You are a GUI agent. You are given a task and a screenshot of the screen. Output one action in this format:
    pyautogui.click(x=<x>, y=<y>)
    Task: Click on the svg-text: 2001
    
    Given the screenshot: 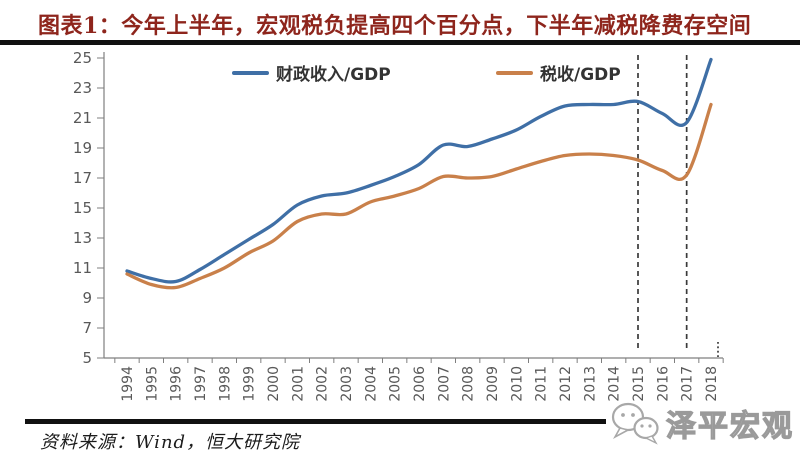 What is the action you would take?
    pyautogui.click(x=298, y=384)
    